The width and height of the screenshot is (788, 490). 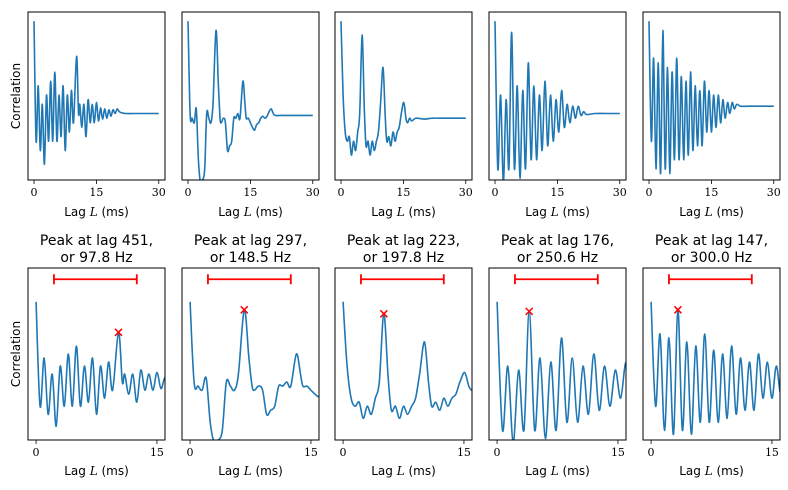 What do you see at coordinates (250, 258) in the screenshot?
I see `panel-title: or 148.5 Hz` at bounding box center [250, 258].